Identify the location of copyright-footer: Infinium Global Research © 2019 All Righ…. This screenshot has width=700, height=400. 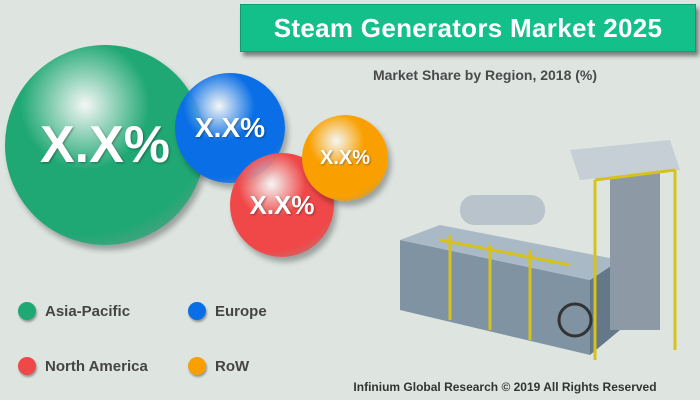
(505, 387).